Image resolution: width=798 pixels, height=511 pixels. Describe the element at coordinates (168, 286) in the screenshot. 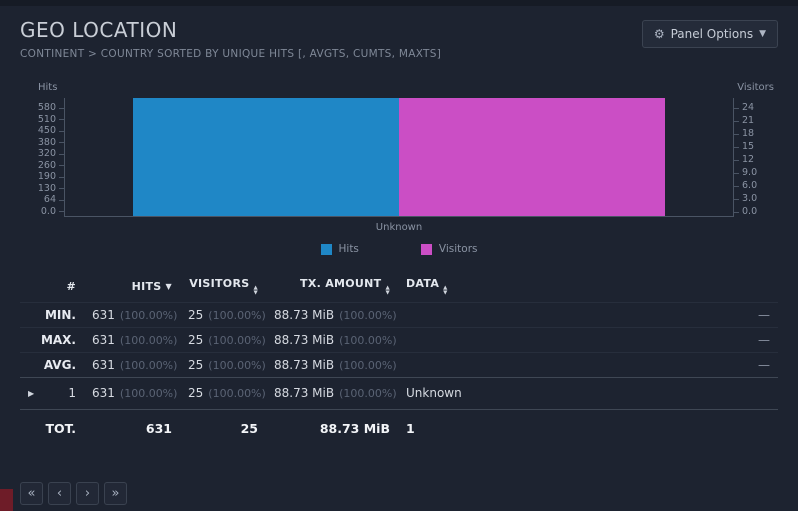

I see `sort-desc-icon: ▼` at that location.